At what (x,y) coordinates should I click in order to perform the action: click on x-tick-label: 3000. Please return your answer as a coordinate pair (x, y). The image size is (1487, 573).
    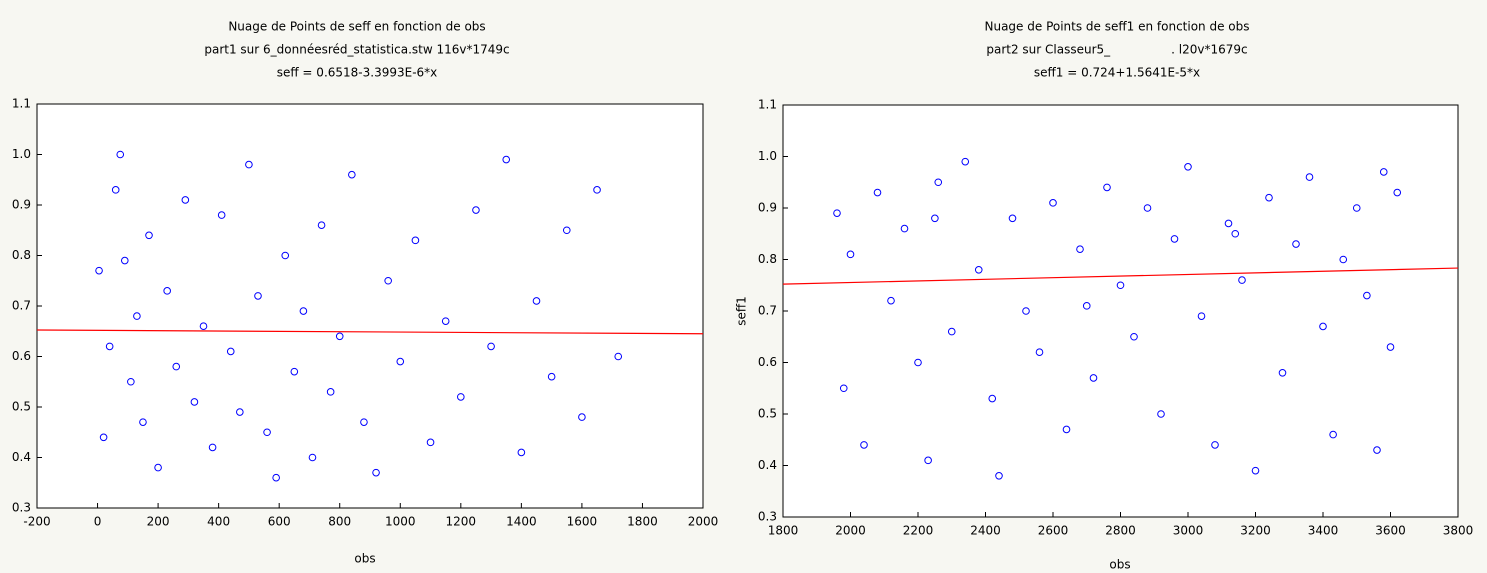
    Looking at the image, I should click on (1188, 531).